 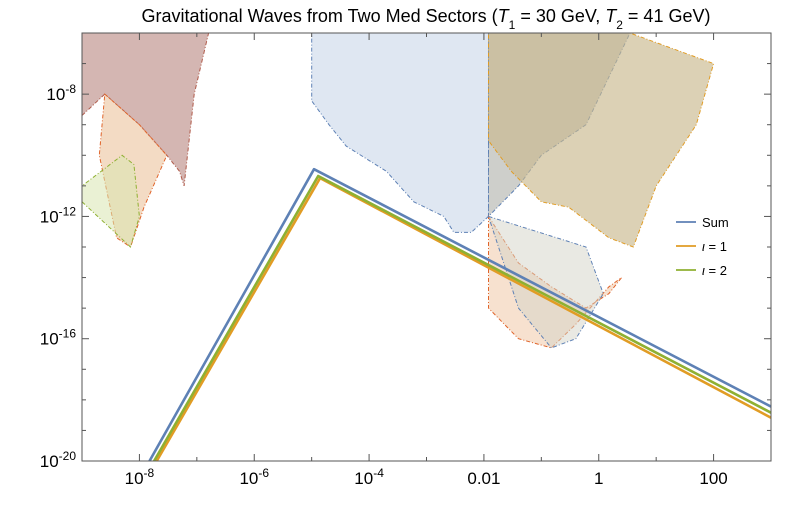 What do you see at coordinates (58, 338) in the screenshot?
I see `y-tick-label: 10-16` at bounding box center [58, 338].